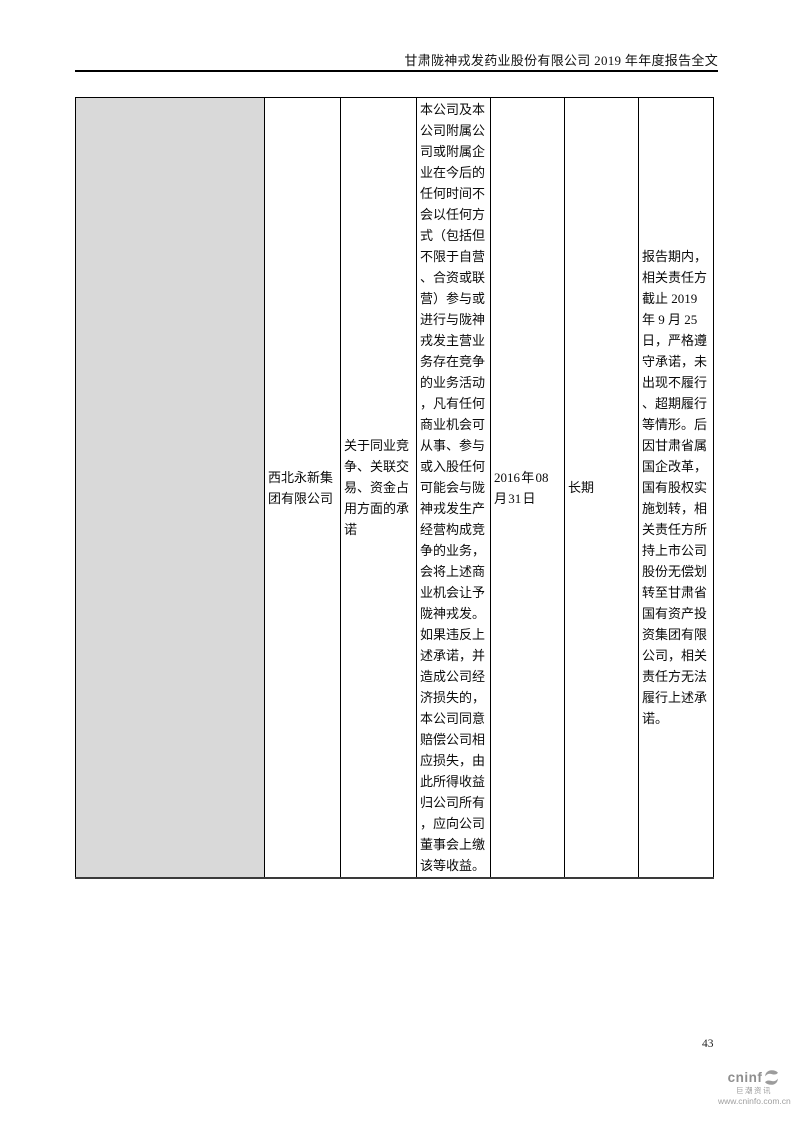 This screenshot has width=793, height=1122. I want to click on cninfo-chinese-name: 巨潮资讯, so click(754, 1090).